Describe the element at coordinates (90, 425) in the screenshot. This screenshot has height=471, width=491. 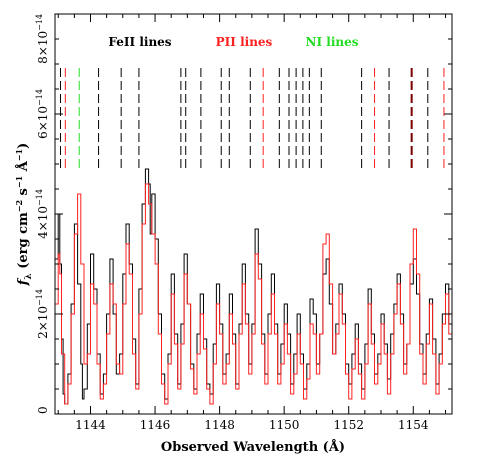
I see `x-tick-label: 1144` at that location.